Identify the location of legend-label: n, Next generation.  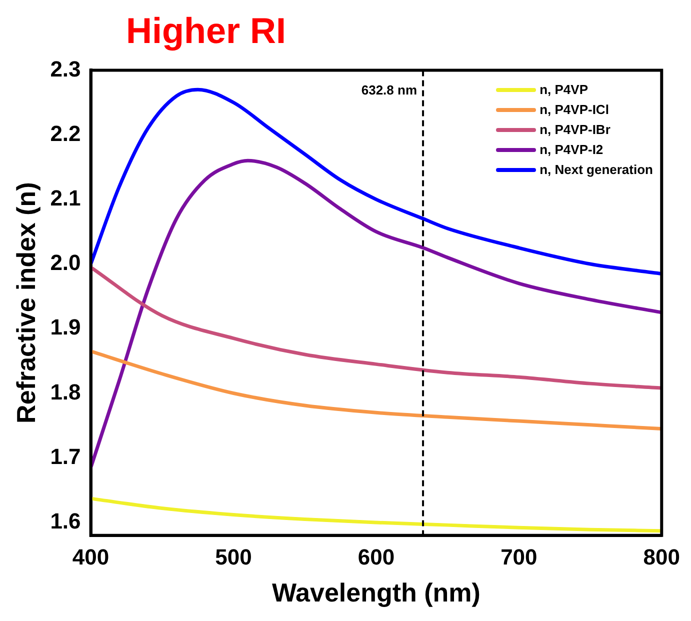
(596, 170).